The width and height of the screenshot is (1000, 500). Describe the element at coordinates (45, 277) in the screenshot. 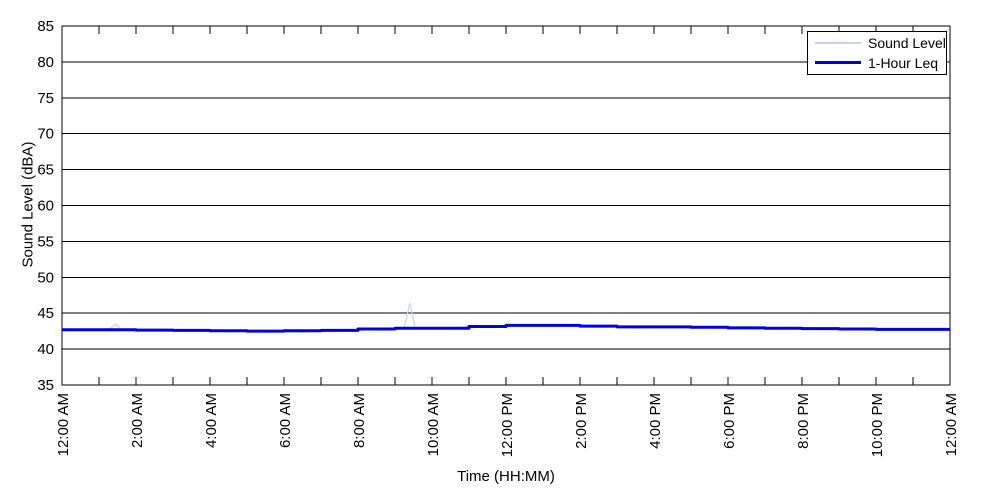

I see `y-tick-label: 50` at that location.